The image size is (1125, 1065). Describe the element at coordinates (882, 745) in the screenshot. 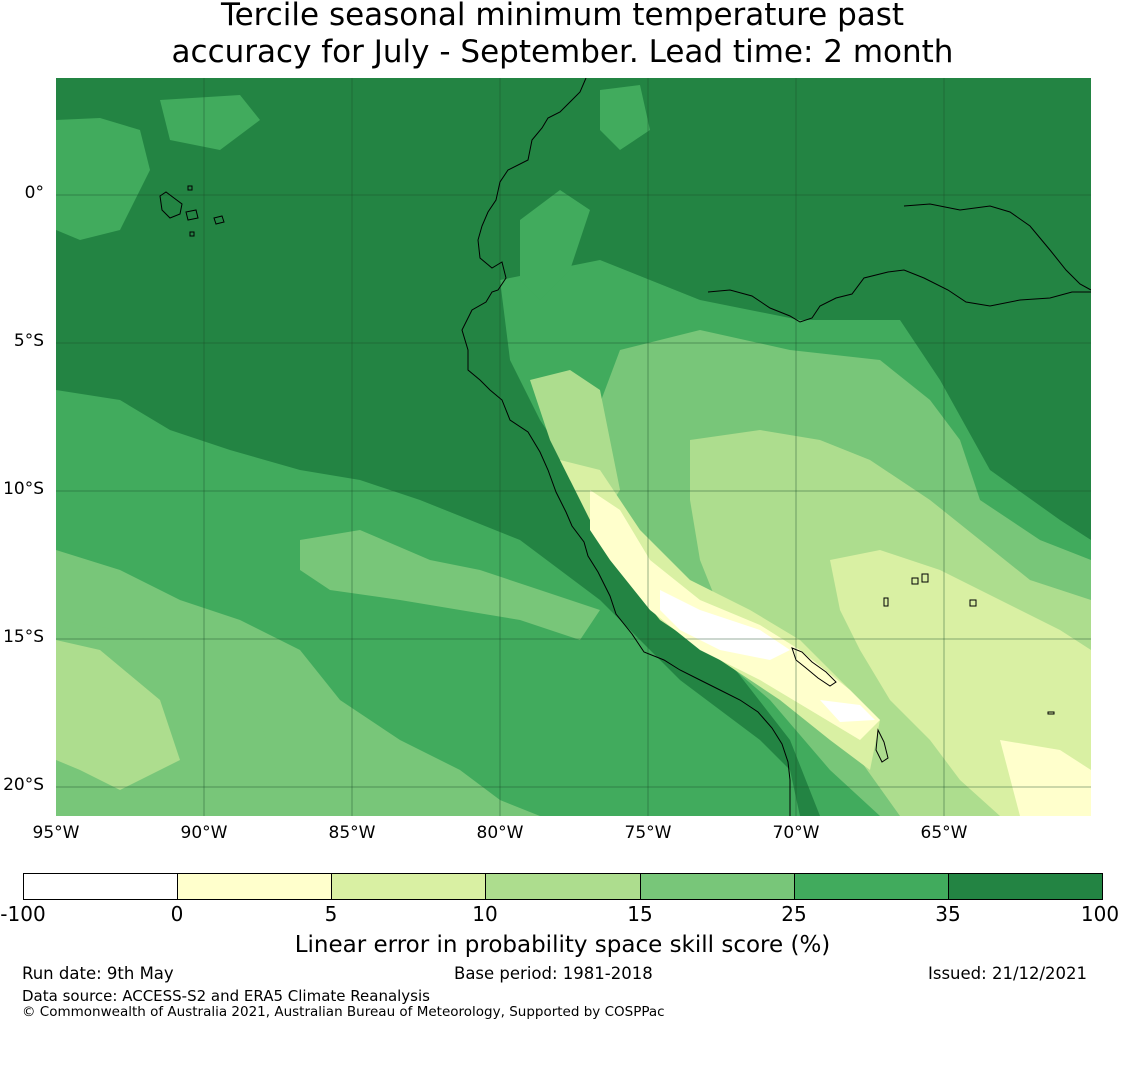

I see `lake-poopo` at that location.